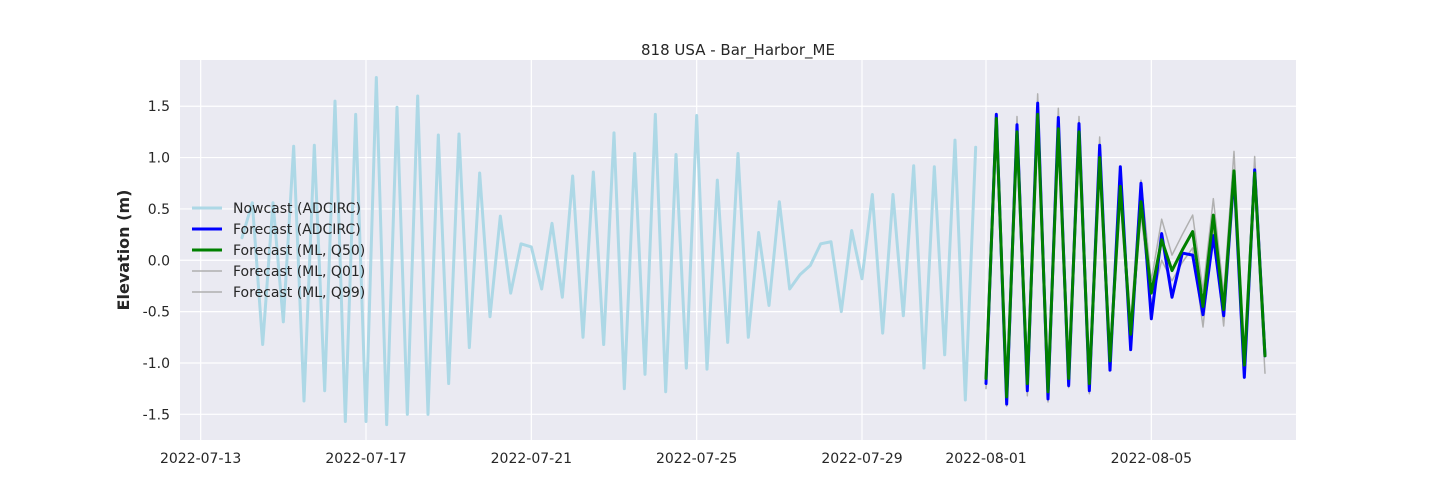  Describe the element at coordinates (365, 459) in the screenshot. I see `x-tick-label: 2022-07-17` at that location.